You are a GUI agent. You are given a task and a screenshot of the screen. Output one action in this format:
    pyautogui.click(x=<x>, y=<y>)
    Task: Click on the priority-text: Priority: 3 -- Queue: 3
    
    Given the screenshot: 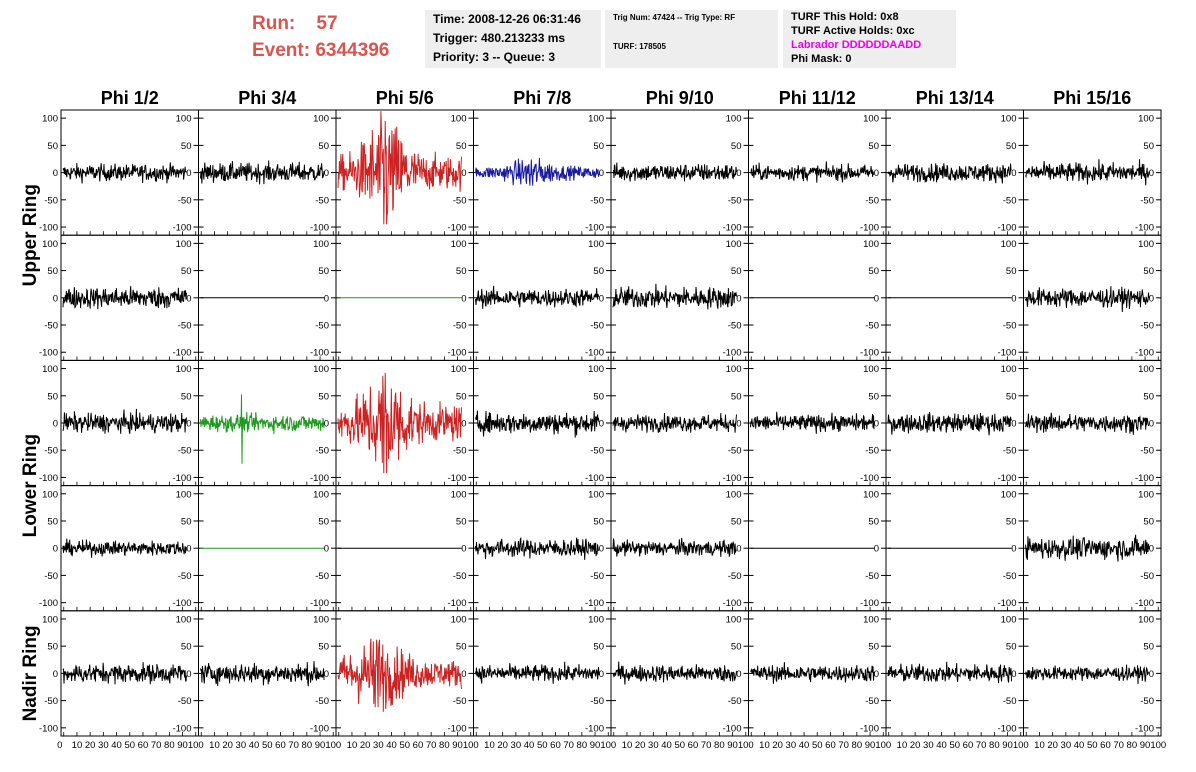 What is the action you would take?
    pyautogui.click(x=494, y=57)
    